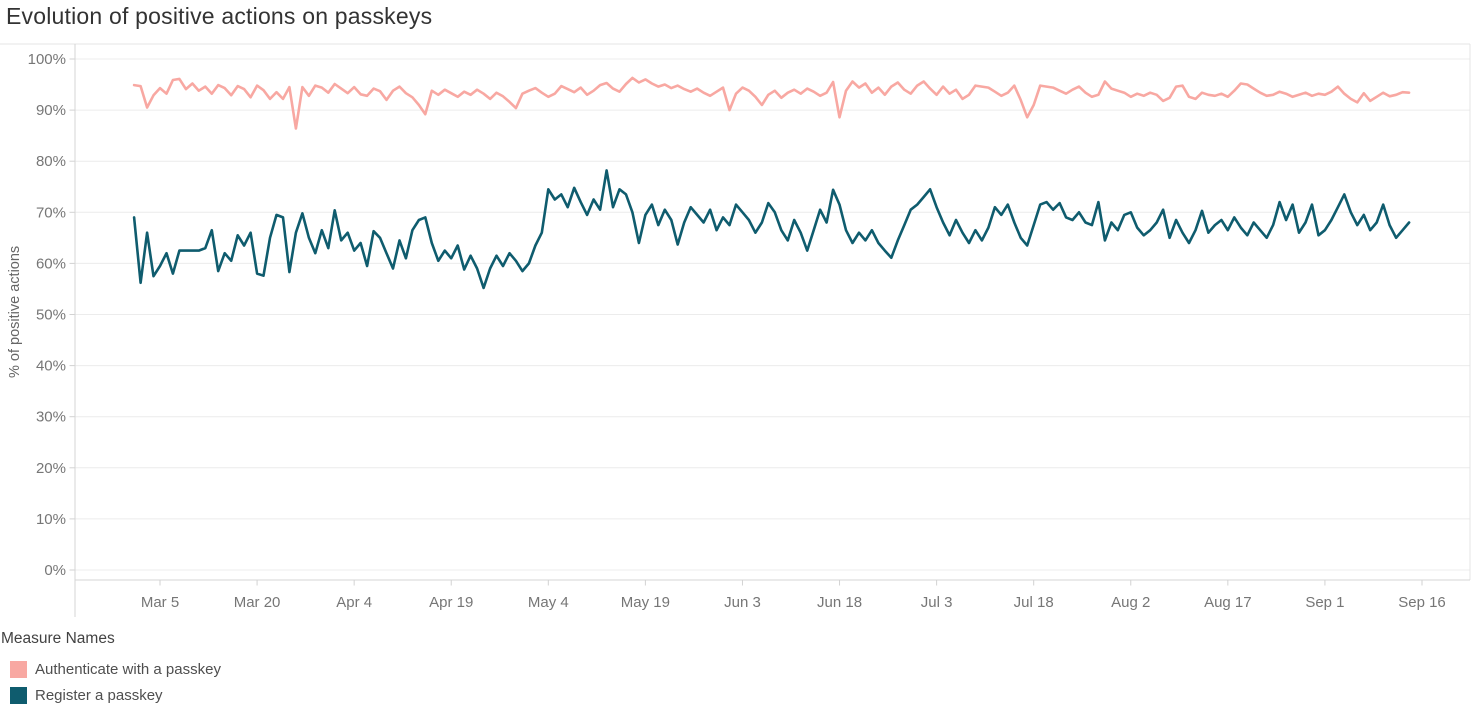  I want to click on legend-swatch-register, so click(18, 695).